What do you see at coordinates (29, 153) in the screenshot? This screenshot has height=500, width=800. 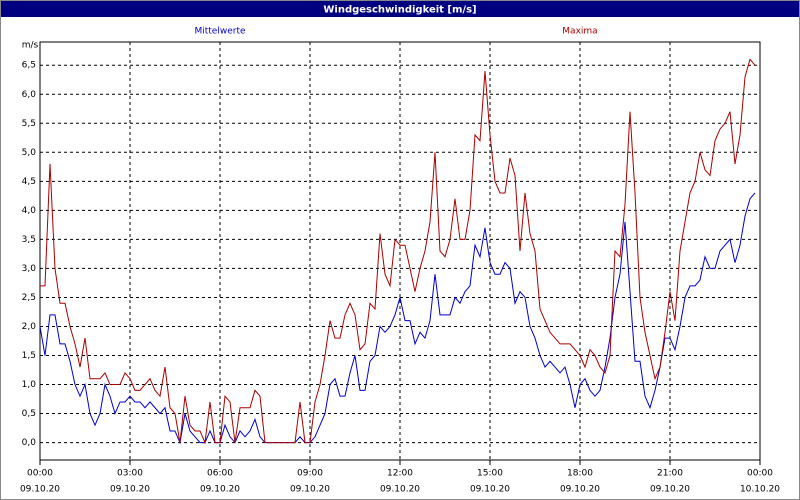 I see `y-tick-label: 5,0` at bounding box center [29, 153].